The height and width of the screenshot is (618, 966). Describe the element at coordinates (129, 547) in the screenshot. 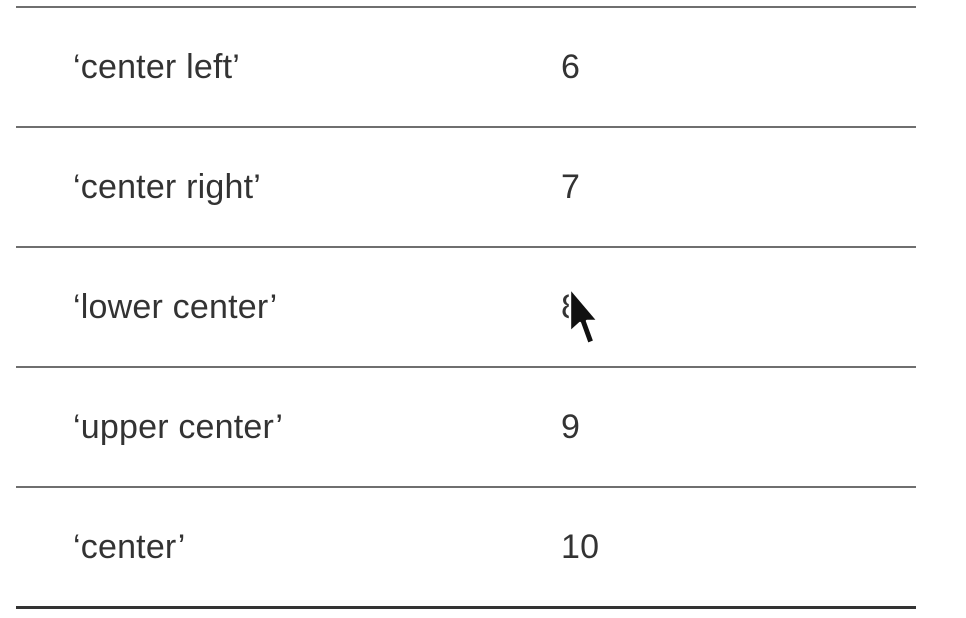

I see `location-string-cell: ‘center’` at that location.